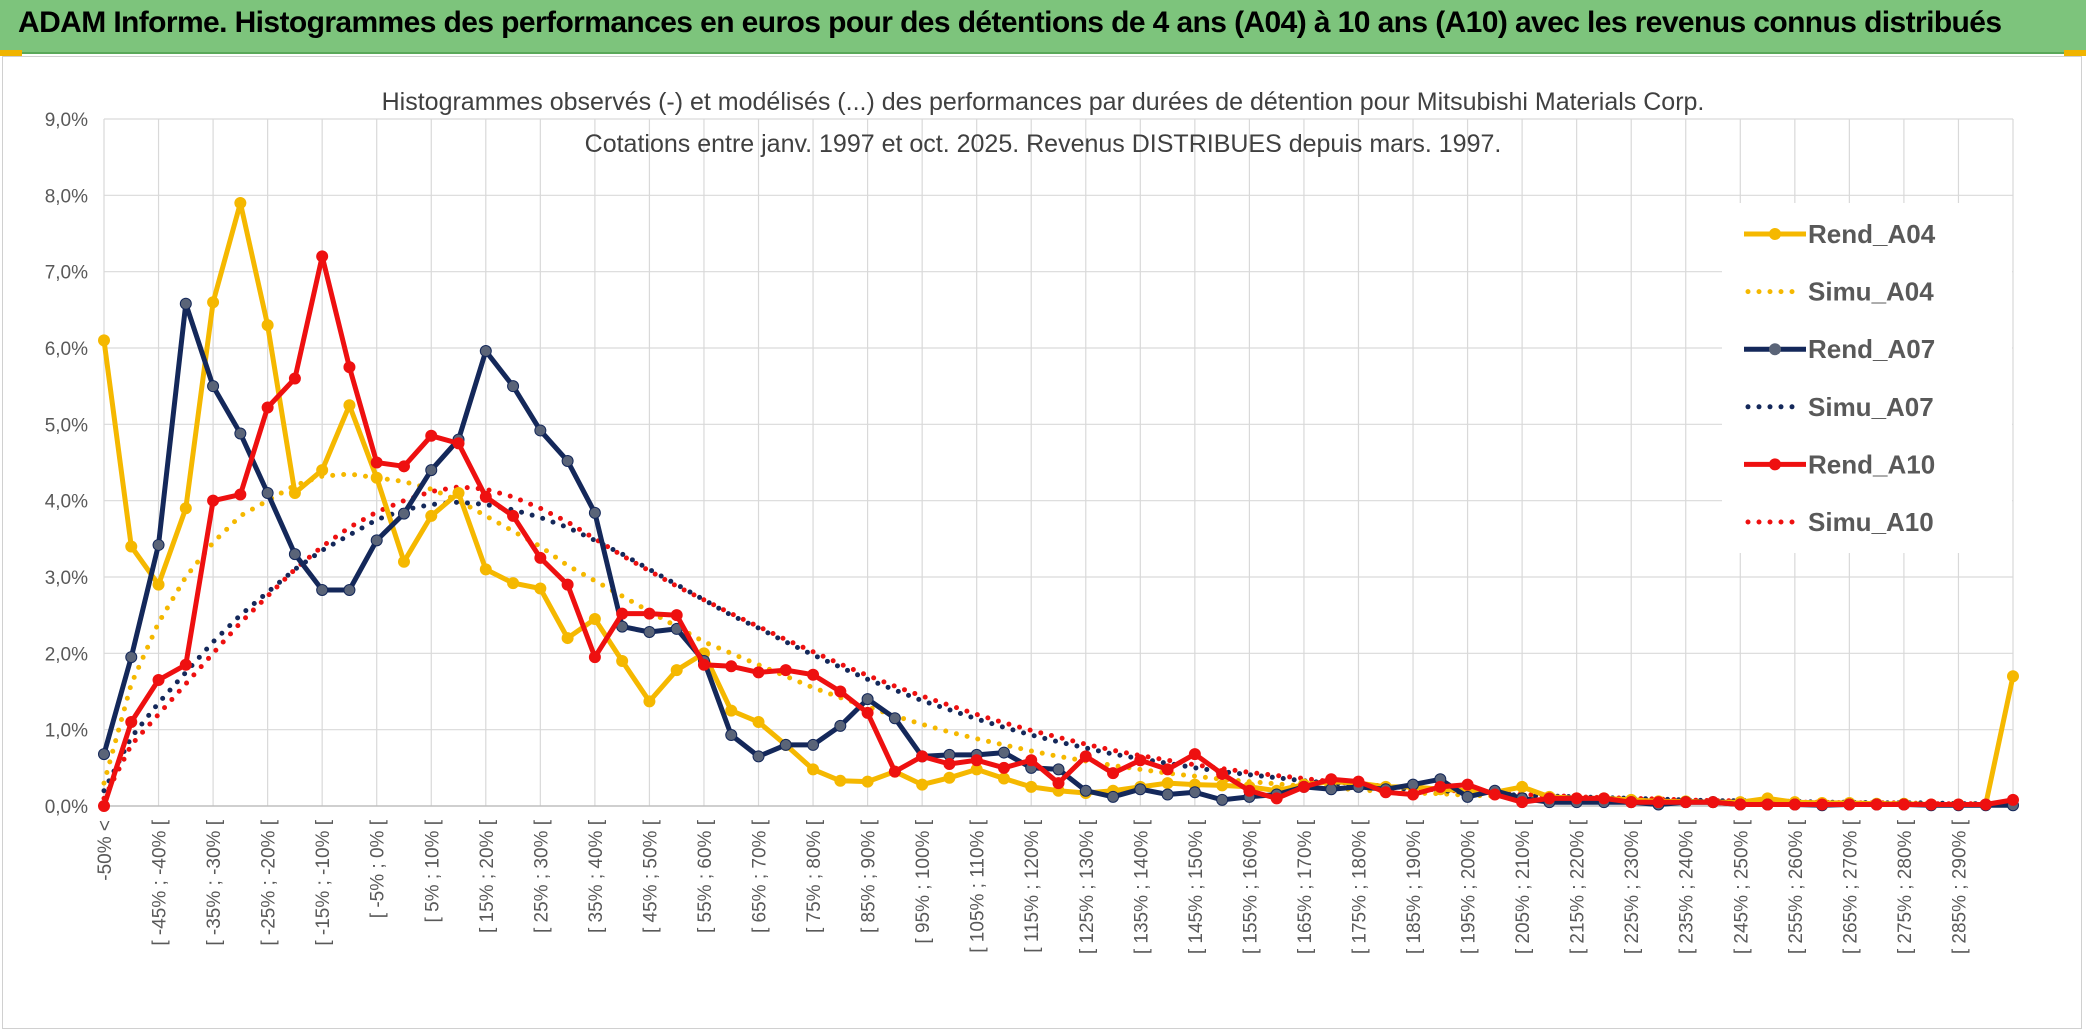 The width and height of the screenshot is (2086, 1033). Describe the element at coordinates (814, 876) in the screenshot. I see `x-tick-label: [ 75% ; 80% [` at that location.